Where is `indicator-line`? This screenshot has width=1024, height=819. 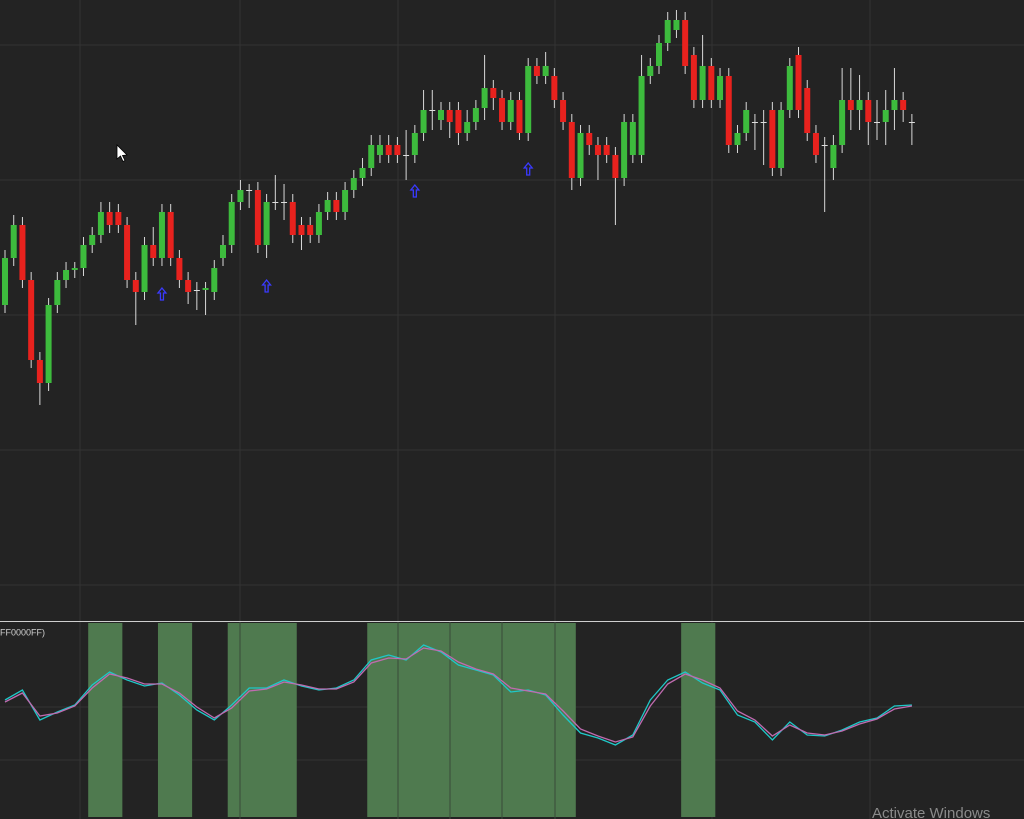
indicator-line is located at coordinates (458, 695).